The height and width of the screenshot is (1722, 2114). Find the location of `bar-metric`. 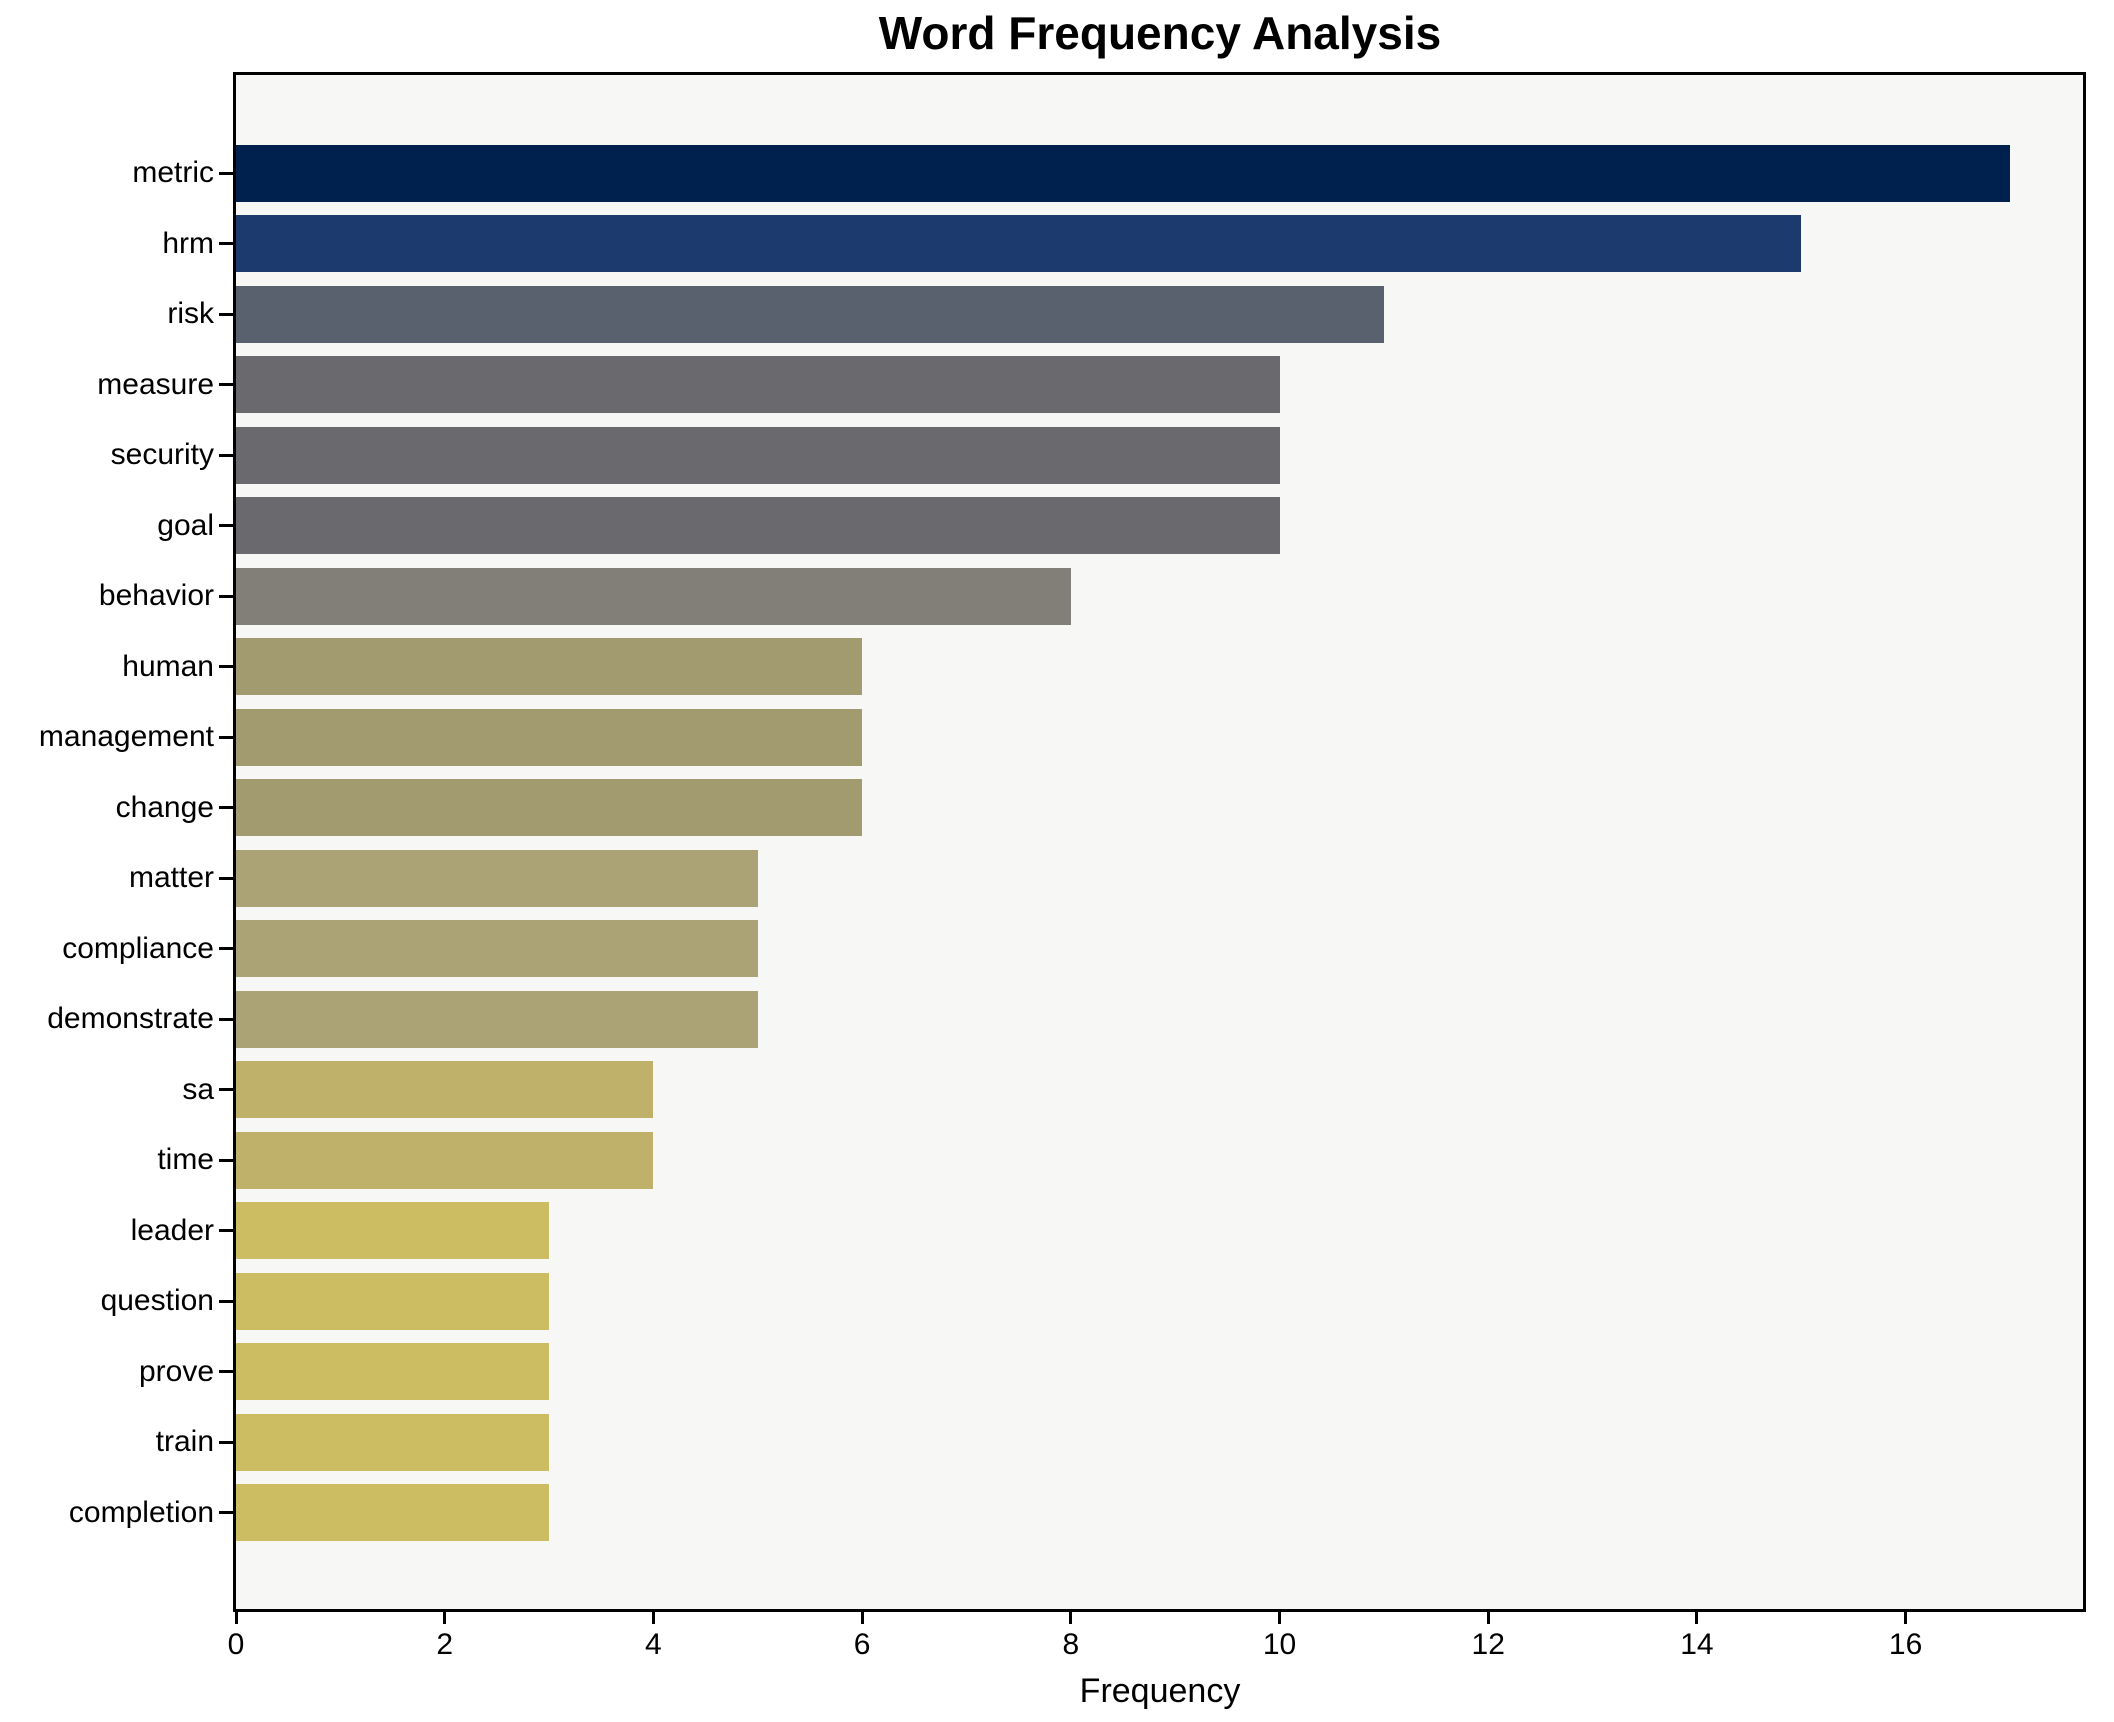

bar-metric is located at coordinates (1123, 173).